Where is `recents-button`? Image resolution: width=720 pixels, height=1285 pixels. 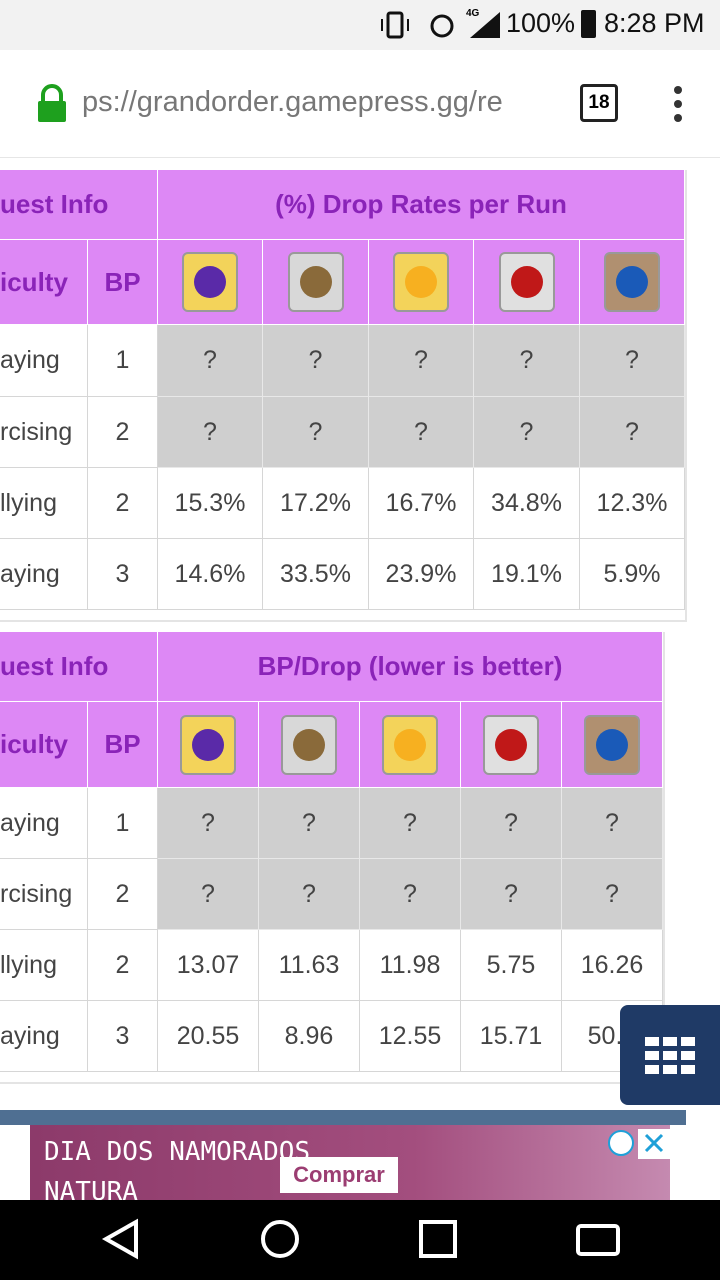 recents-button is located at coordinates (438, 1239).